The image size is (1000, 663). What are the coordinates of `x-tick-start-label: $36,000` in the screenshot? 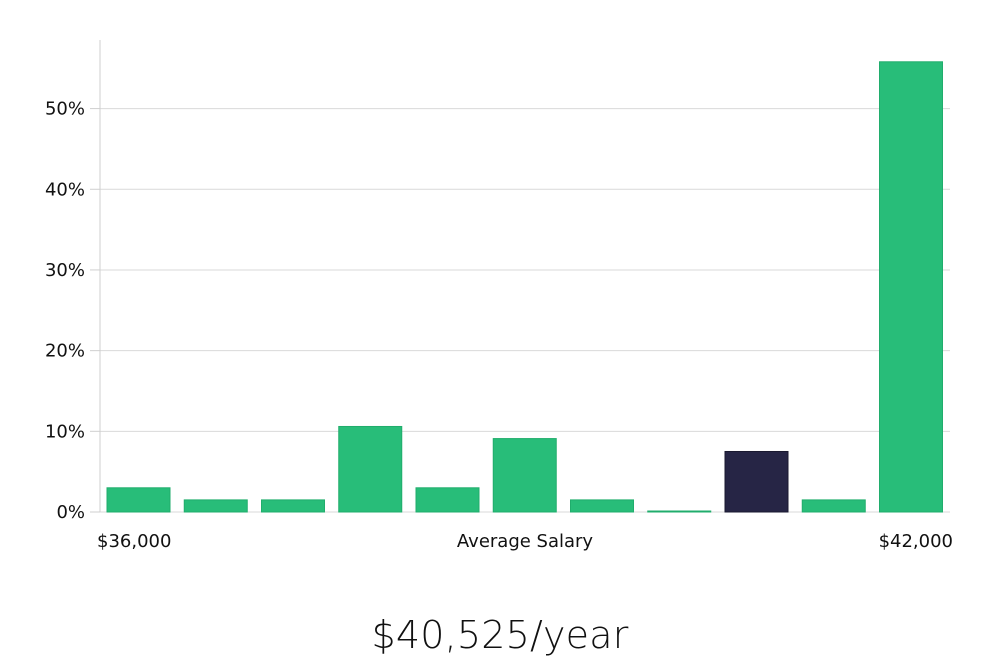 It's located at (134, 541).